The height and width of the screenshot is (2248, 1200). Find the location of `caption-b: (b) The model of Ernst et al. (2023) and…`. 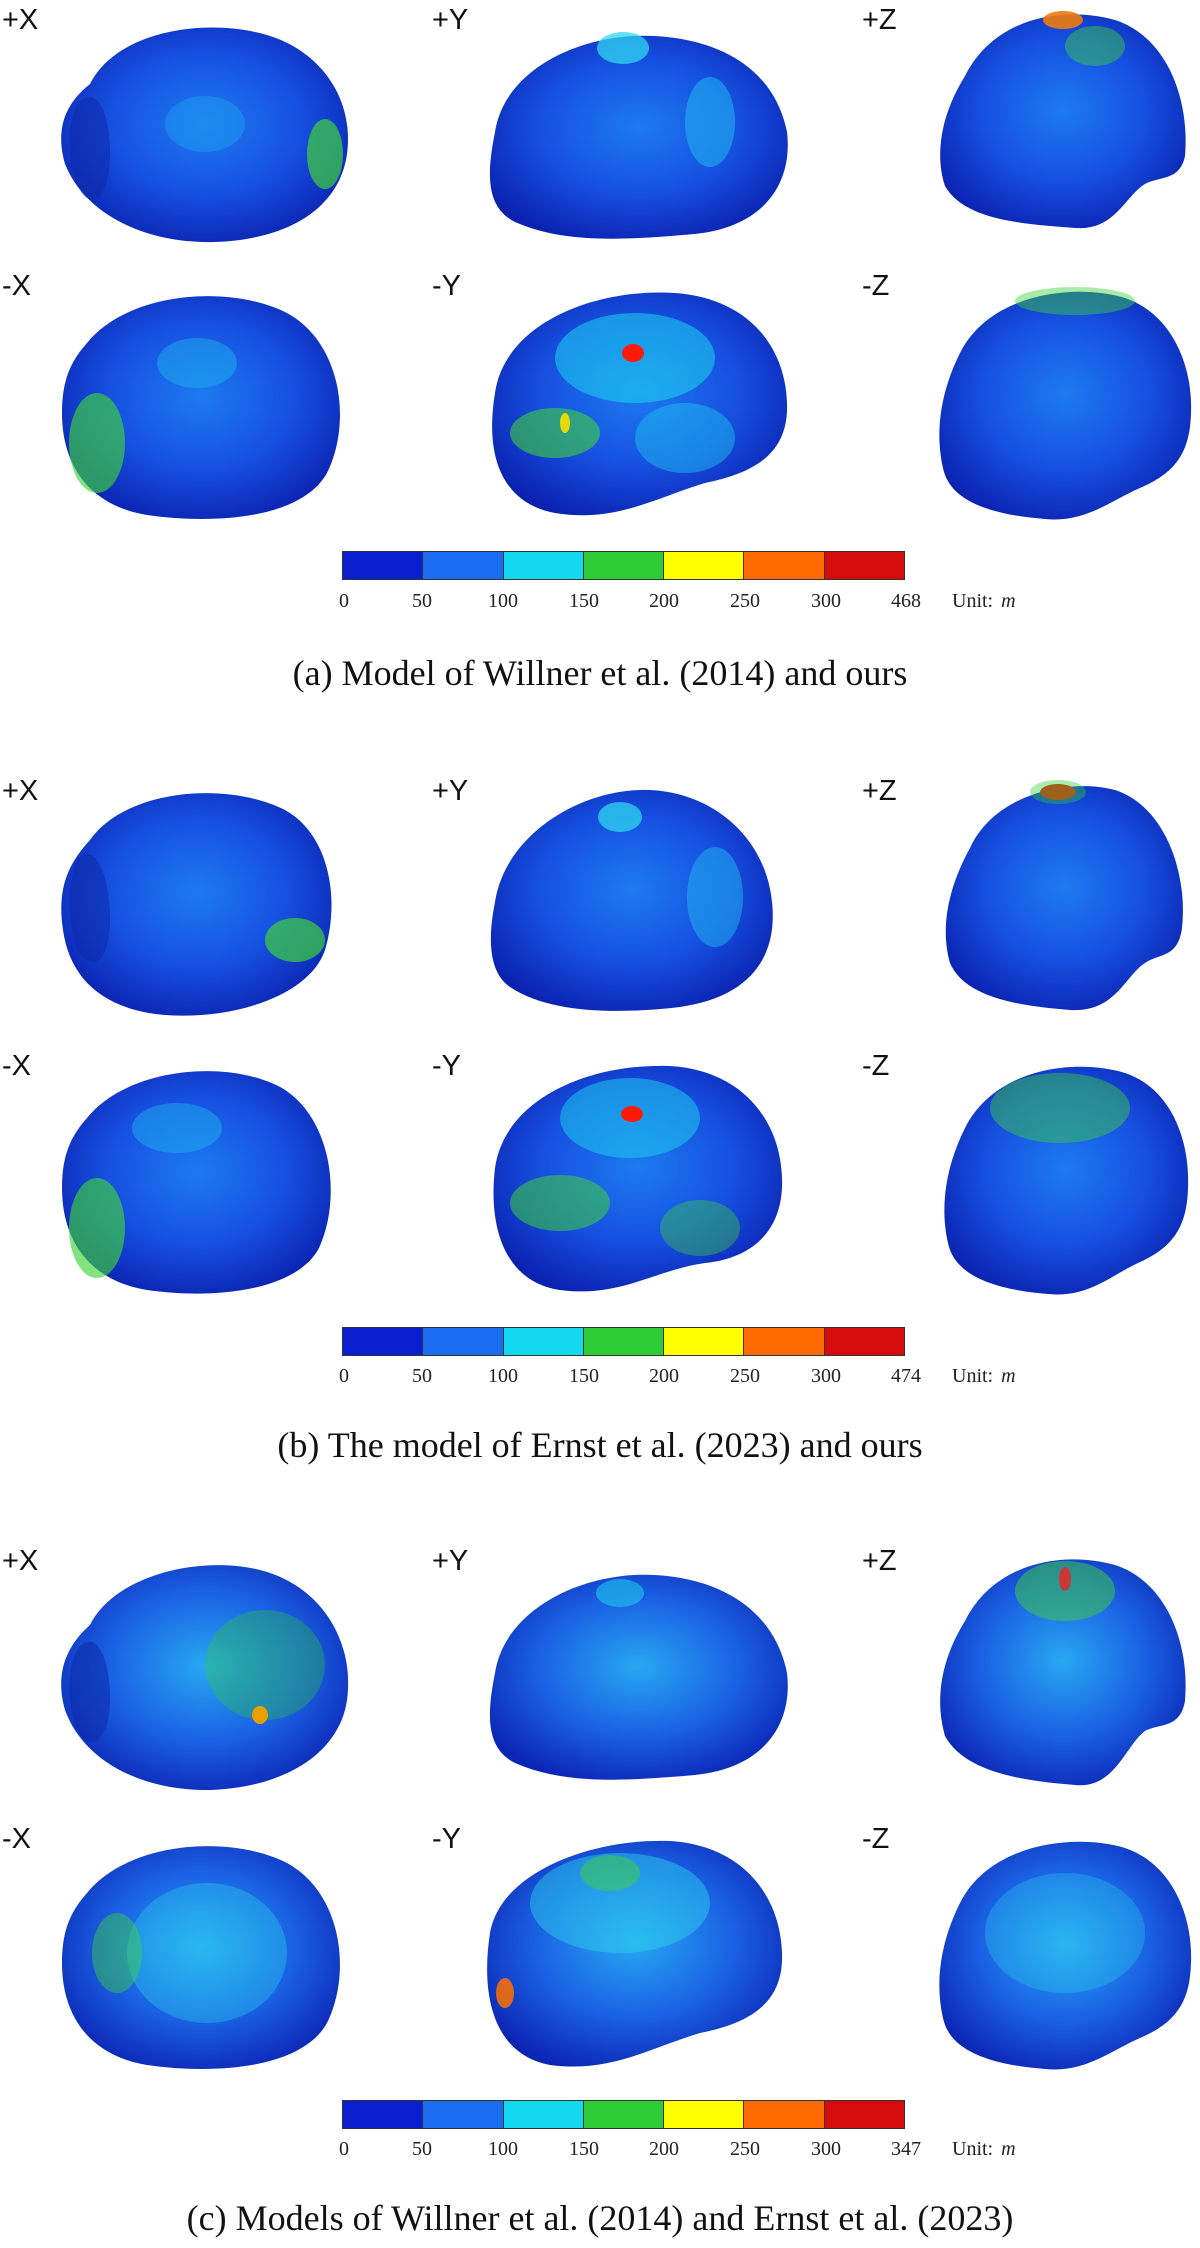

caption-b: (b) The model of Ernst et al. (2023) and… is located at coordinates (600, 1445).